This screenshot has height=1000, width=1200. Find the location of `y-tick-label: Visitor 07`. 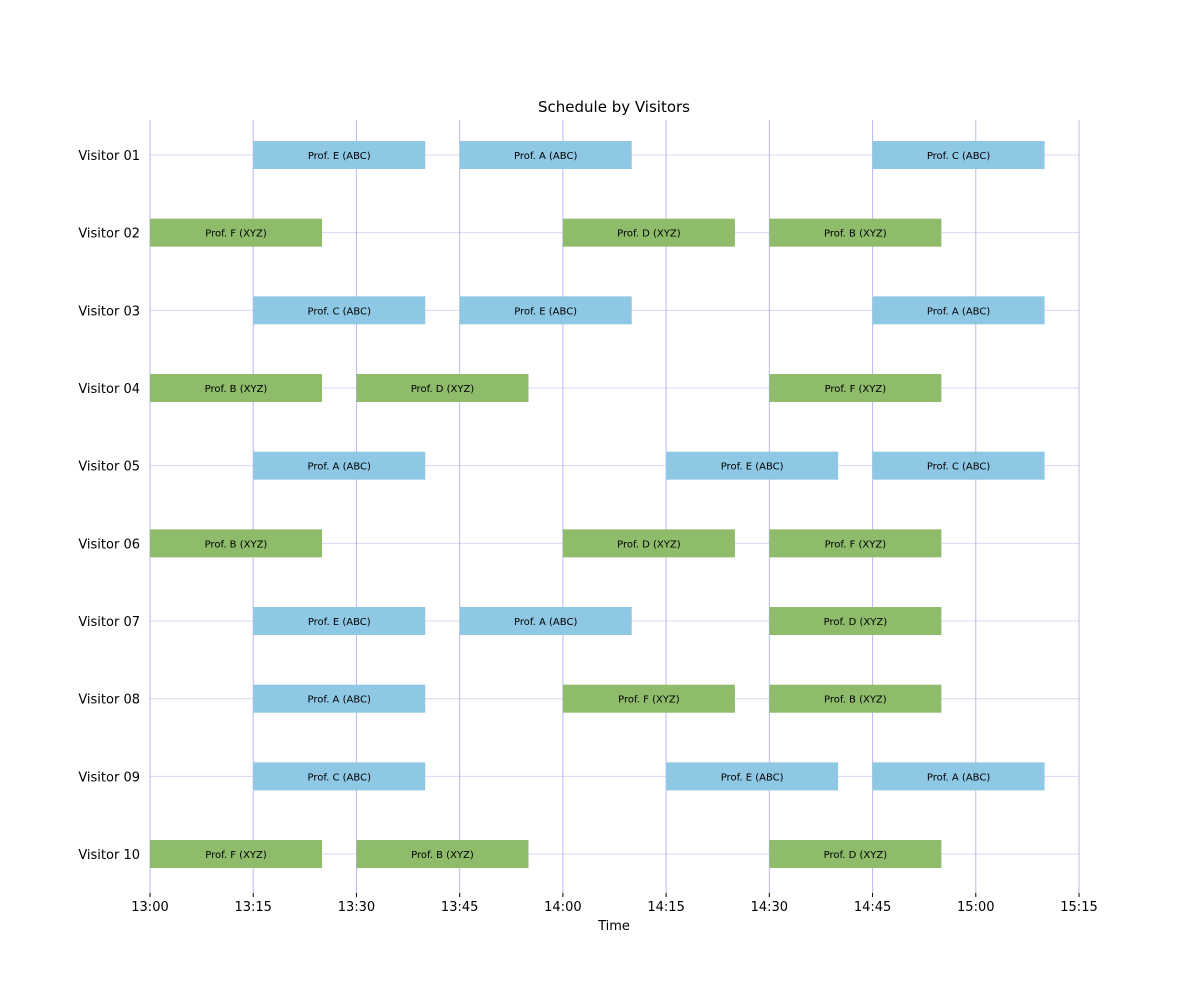

y-tick-label: Visitor 07 is located at coordinates (109, 622).